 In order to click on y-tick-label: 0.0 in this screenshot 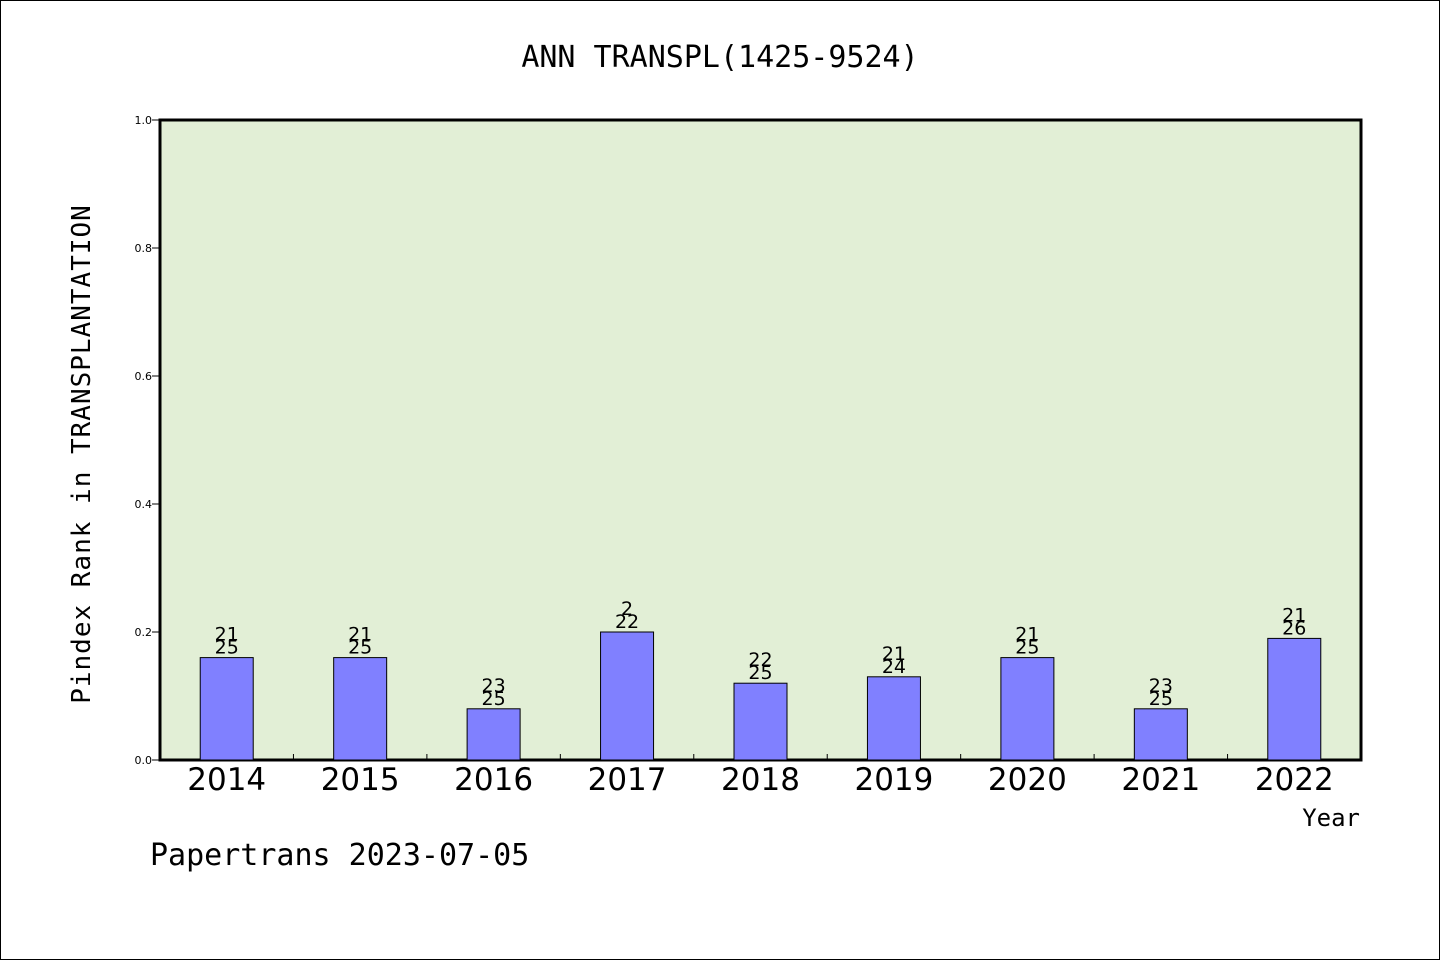, I will do `click(144, 760)`.